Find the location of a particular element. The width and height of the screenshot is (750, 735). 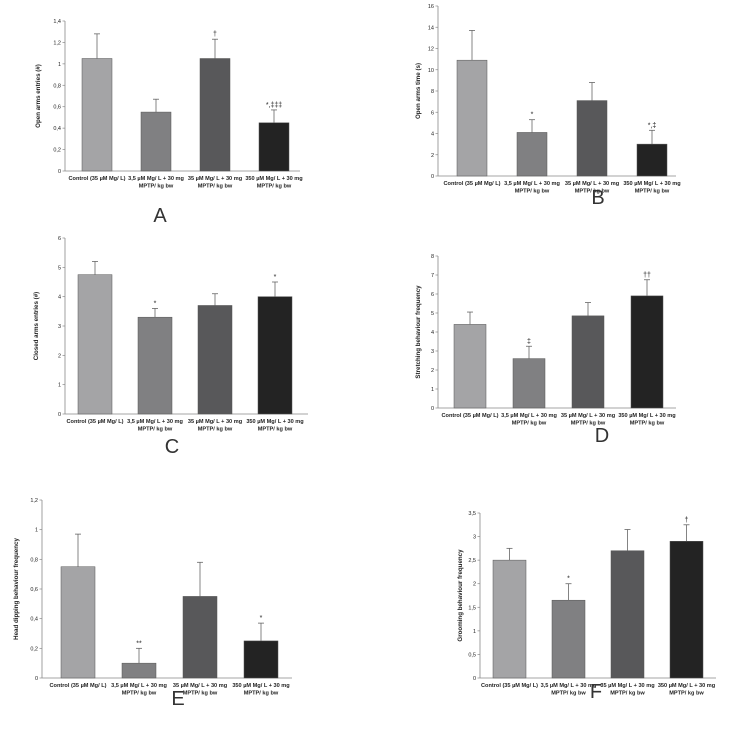

y-tick-label: 1,2 is located at coordinates (57, 43).